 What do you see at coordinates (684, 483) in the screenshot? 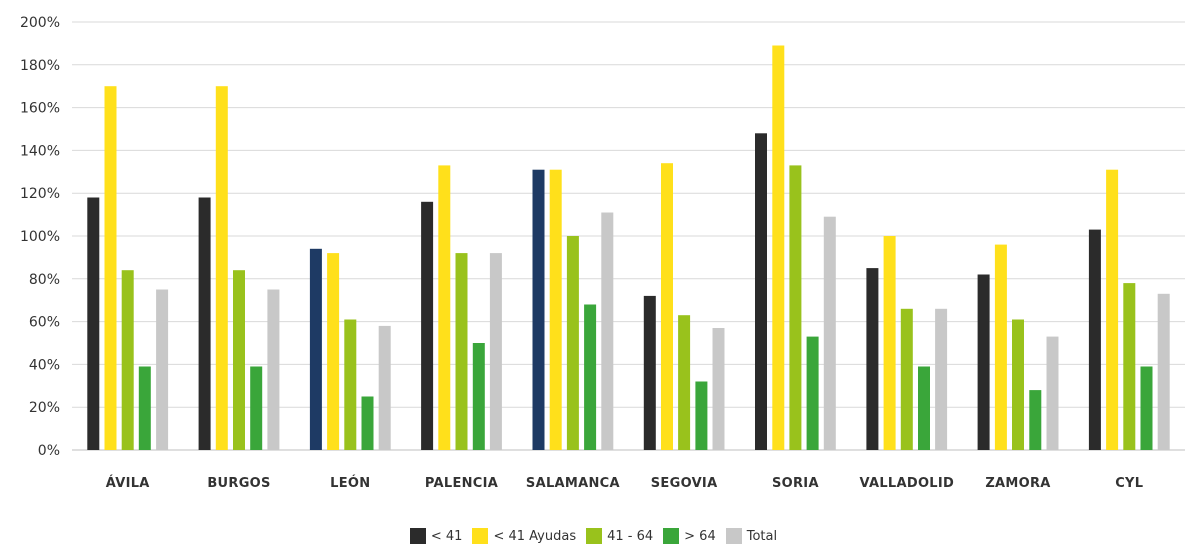
I see `x-category-label: SEGOVIA` at bounding box center [684, 483].